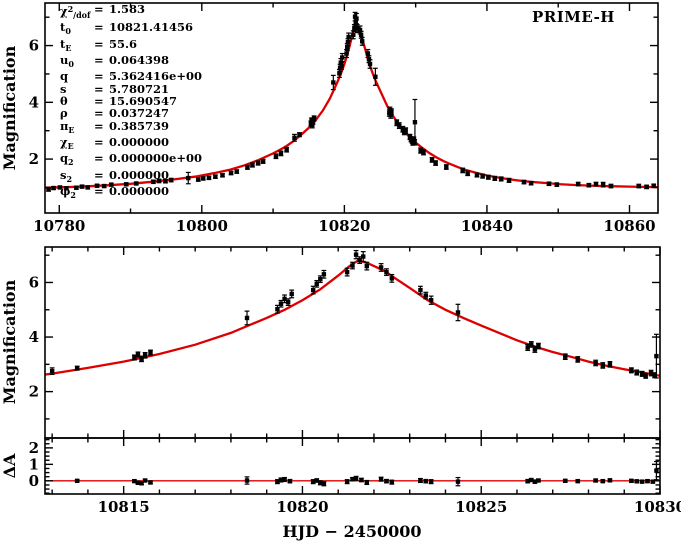 Image resolution: width=681 pixels, height=546 pixels. What do you see at coordinates (487, 226) in the screenshot?
I see `x-tick-label: 10840` at bounding box center [487, 226].